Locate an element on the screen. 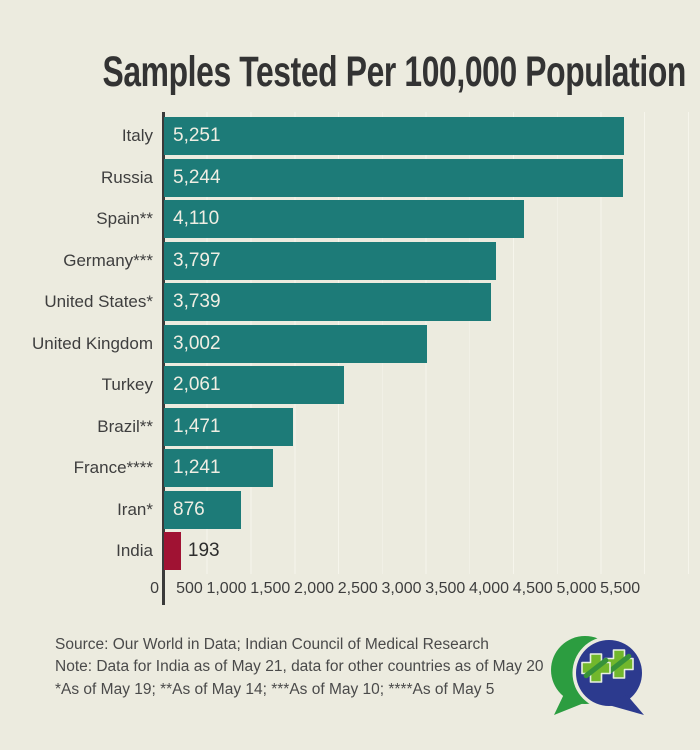  bar-row: France**** 1,241 is located at coordinates (381, 468).